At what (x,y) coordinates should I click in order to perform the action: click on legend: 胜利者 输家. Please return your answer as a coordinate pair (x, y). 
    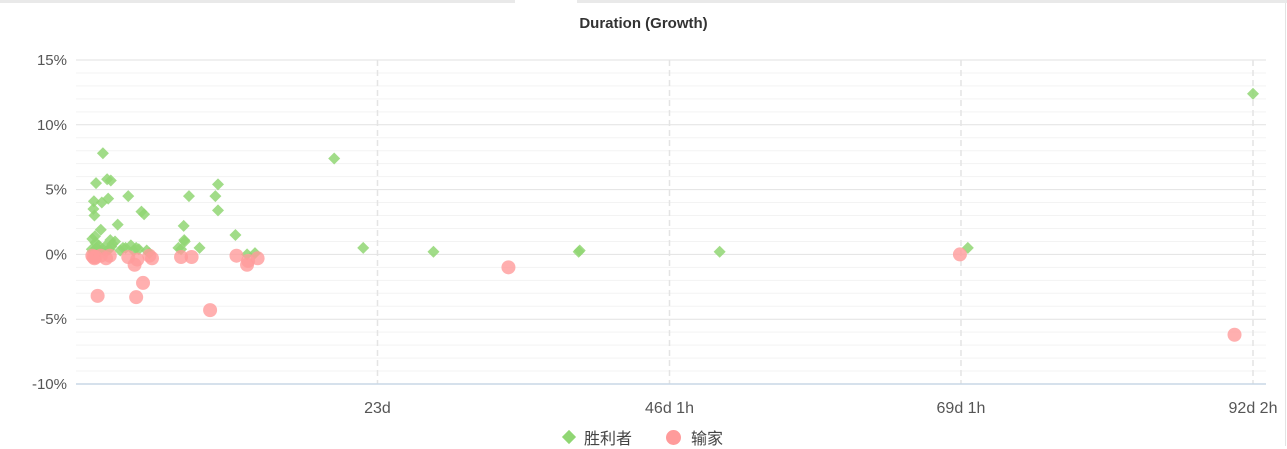
    Looking at the image, I should click on (643, 437).